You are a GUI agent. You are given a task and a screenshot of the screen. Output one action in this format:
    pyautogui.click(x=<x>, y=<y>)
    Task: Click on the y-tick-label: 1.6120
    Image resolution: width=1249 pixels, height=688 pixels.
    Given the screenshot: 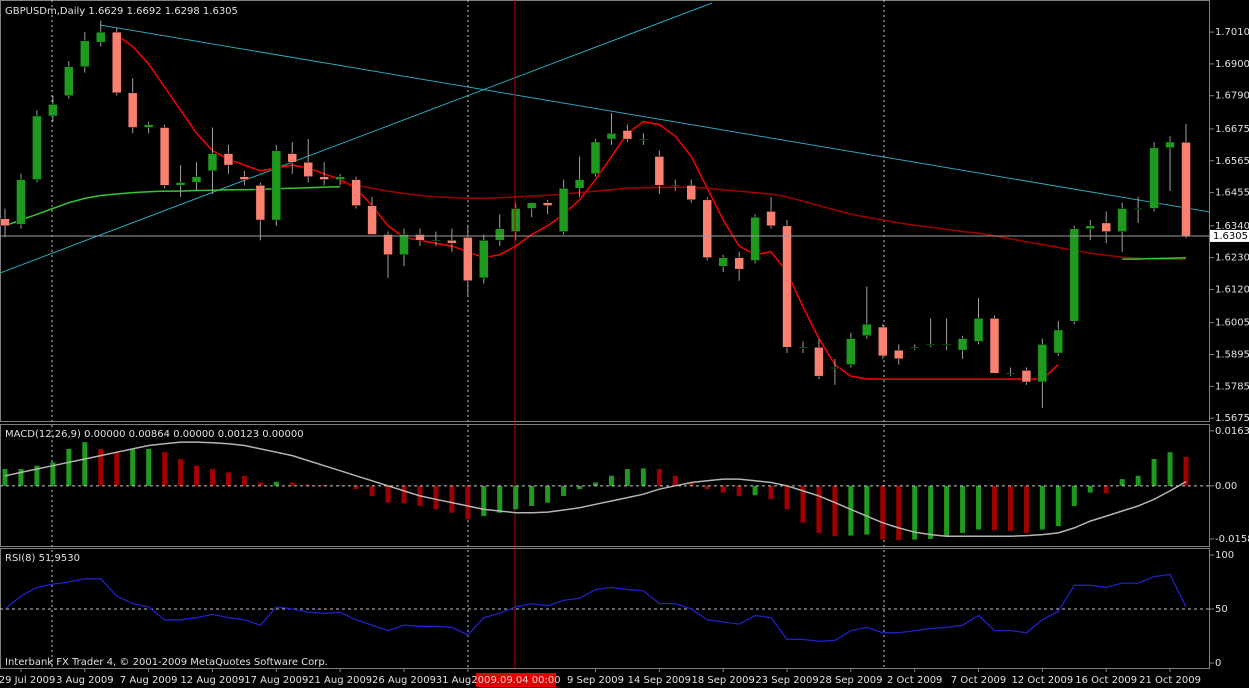 What is the action you would take?
    pyautogui.click(x=1232, y=289)
    